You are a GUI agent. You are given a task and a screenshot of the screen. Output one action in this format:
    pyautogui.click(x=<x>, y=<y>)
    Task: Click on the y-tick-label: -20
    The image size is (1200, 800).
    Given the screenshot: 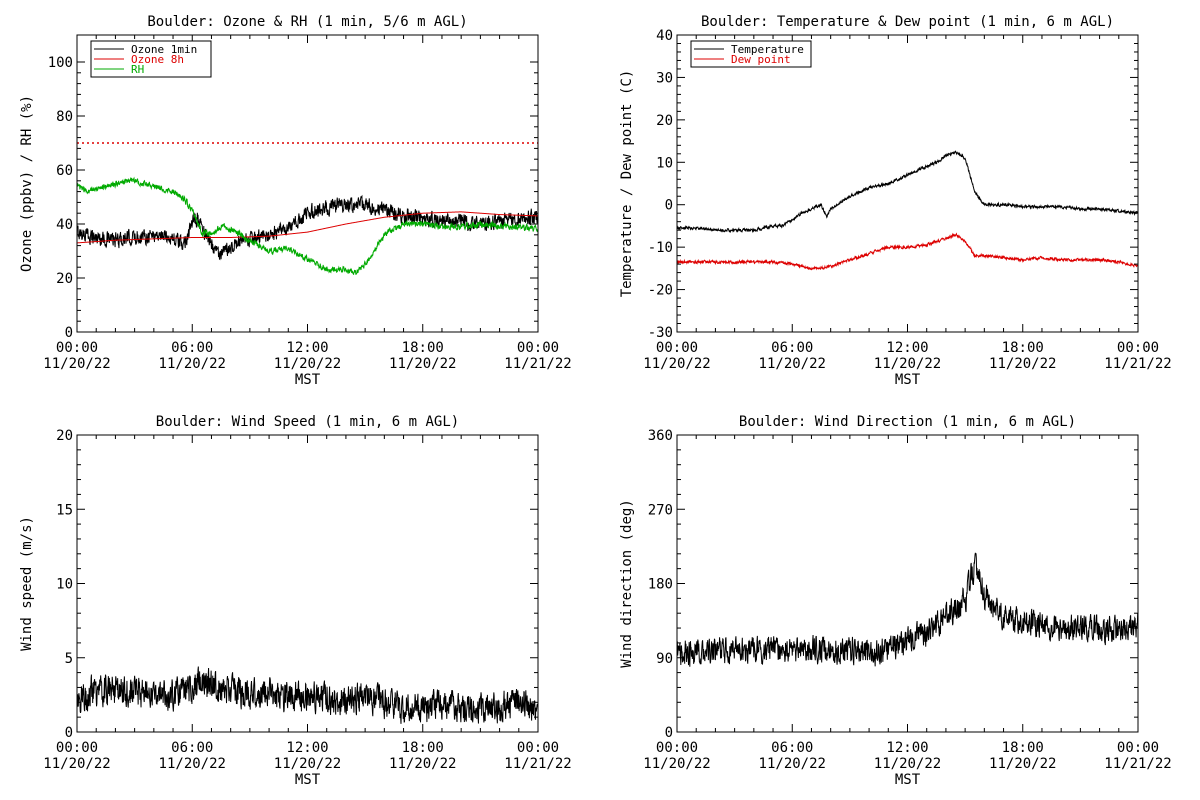 What is the action you would take?
    pyautogui.click(x=660, y=291)
    